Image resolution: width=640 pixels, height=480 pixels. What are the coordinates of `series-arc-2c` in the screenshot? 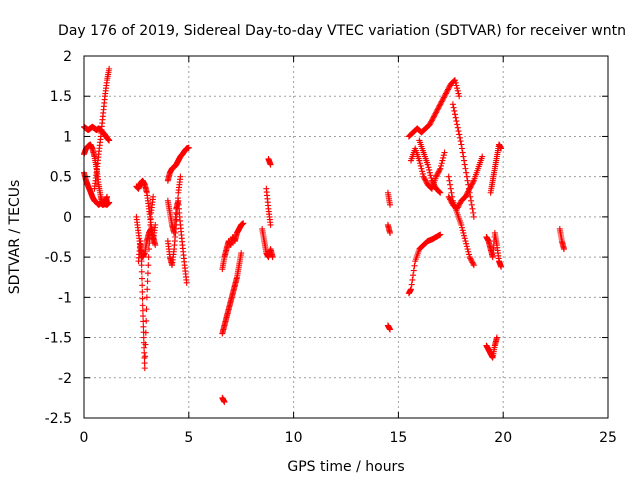 It's located at (174, 221).